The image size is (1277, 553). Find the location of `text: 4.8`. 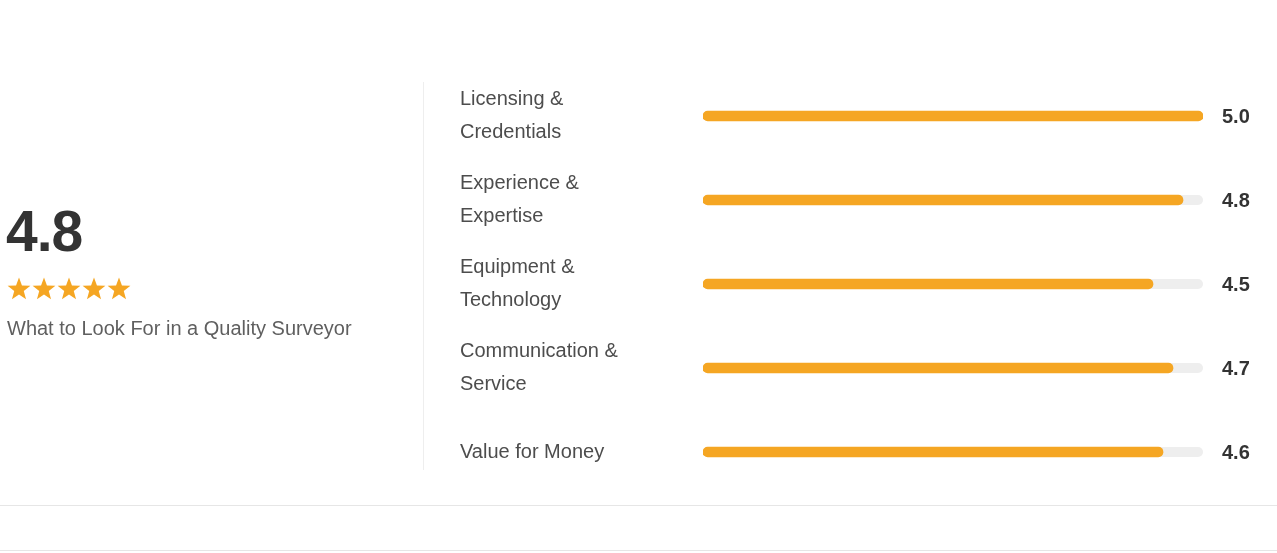

text: 4.8 is located at coordinates (44, 231).